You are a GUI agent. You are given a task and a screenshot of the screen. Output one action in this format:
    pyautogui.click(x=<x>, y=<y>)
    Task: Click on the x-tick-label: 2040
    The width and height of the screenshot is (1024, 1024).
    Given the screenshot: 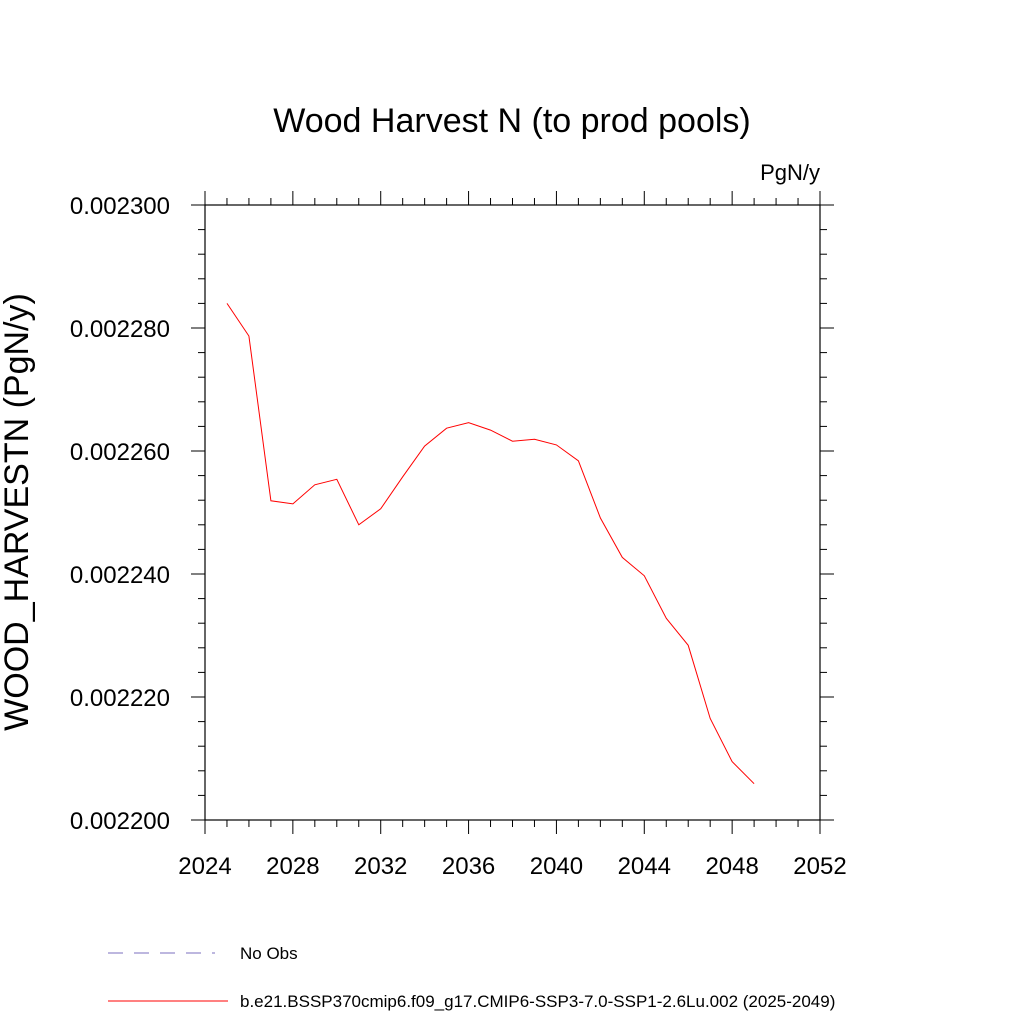 What is the action you would take?
    pyautogui.click(x=556, y=866)
    